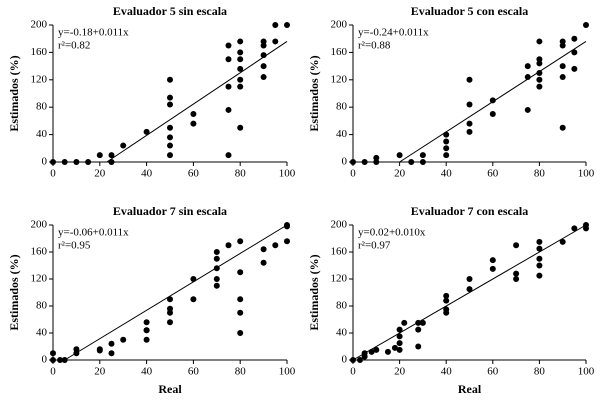 This screenshot has width=600, height=407. I want to click on y-tick-label: 120, so click(339, 79).